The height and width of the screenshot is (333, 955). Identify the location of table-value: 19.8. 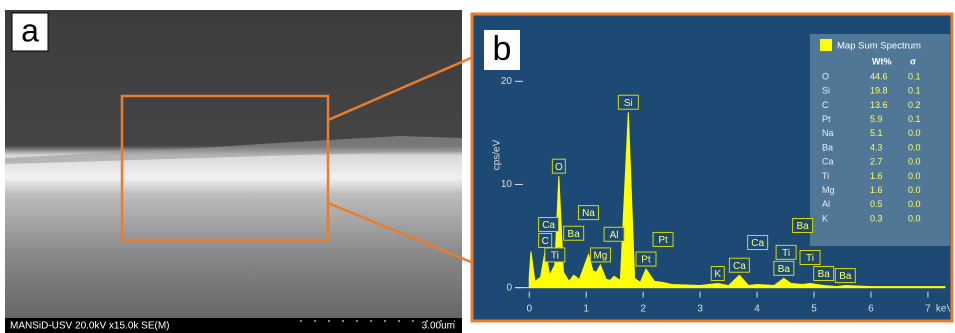
(879, 91).